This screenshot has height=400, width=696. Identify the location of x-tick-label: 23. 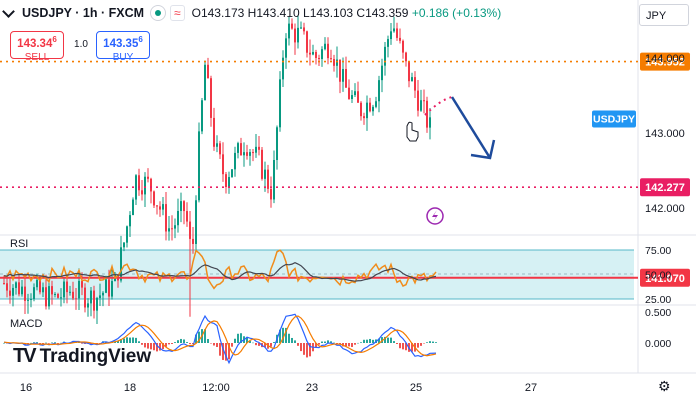
(312, 388).